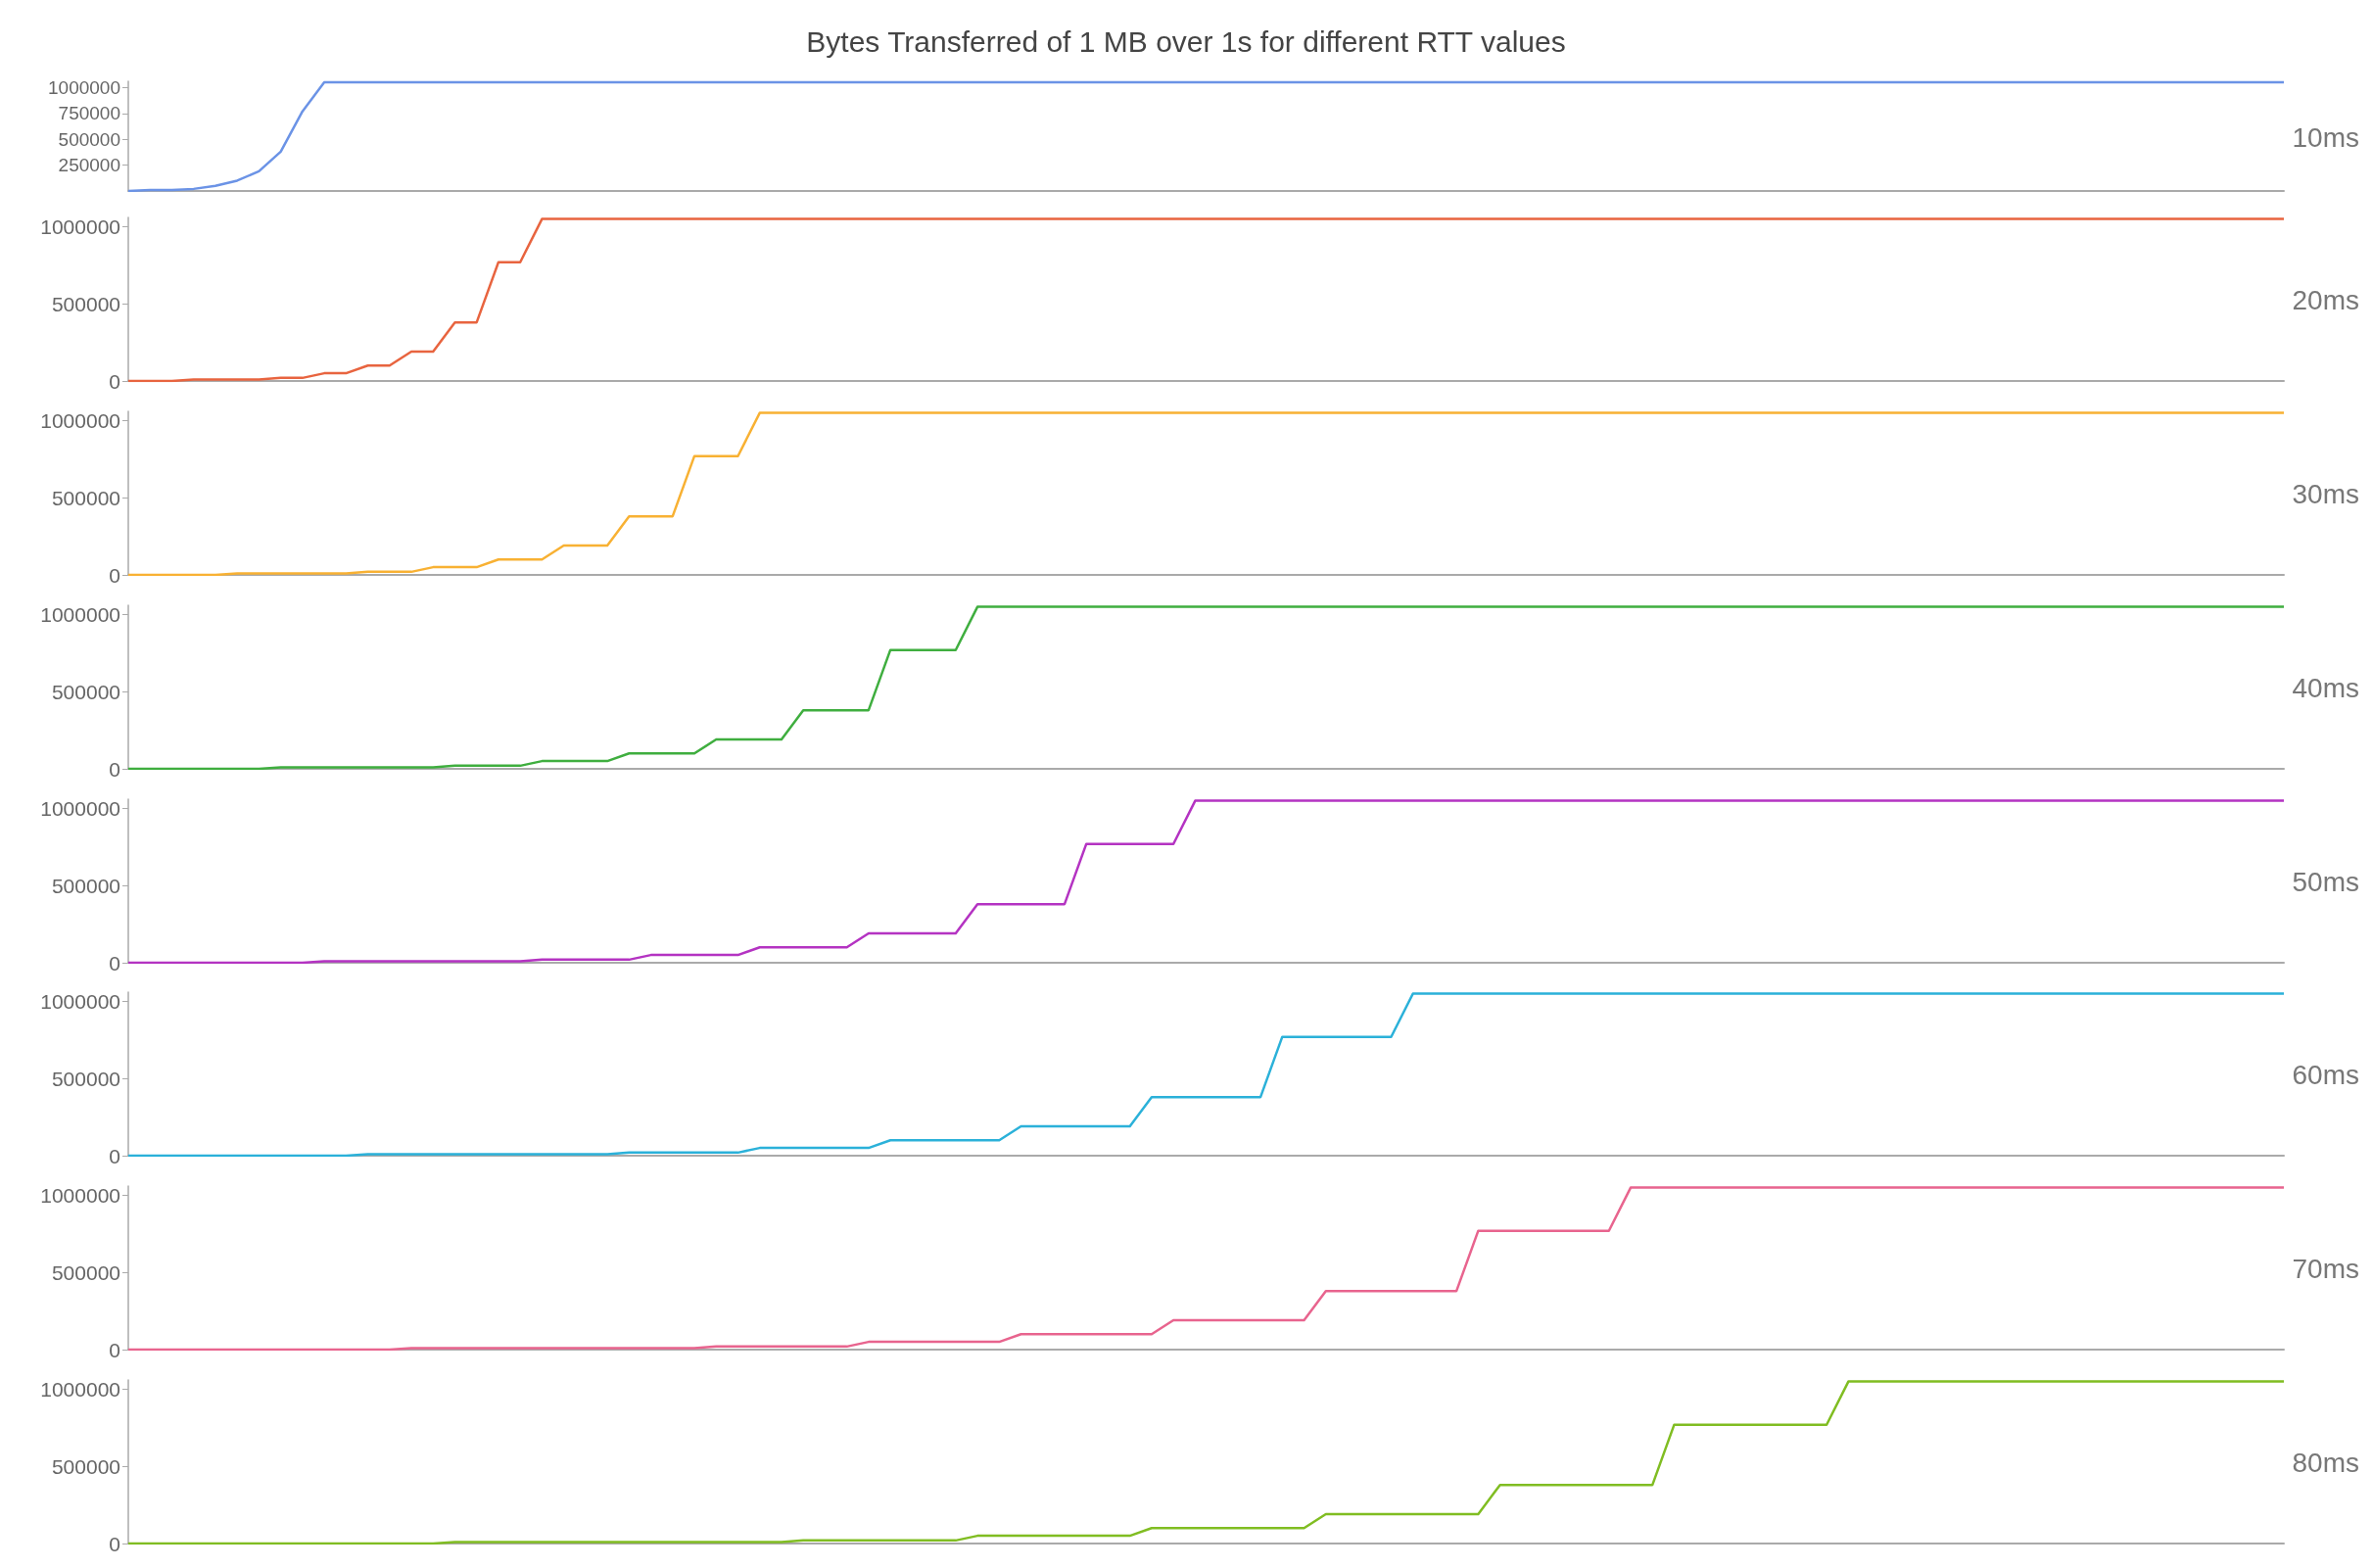 The height and width of the screenshot is (1568, 2372). What do you see at coordinates (2325, 1463) in the screenshot?
I see `text: 80ms` at bounding box center [2325, 1463].